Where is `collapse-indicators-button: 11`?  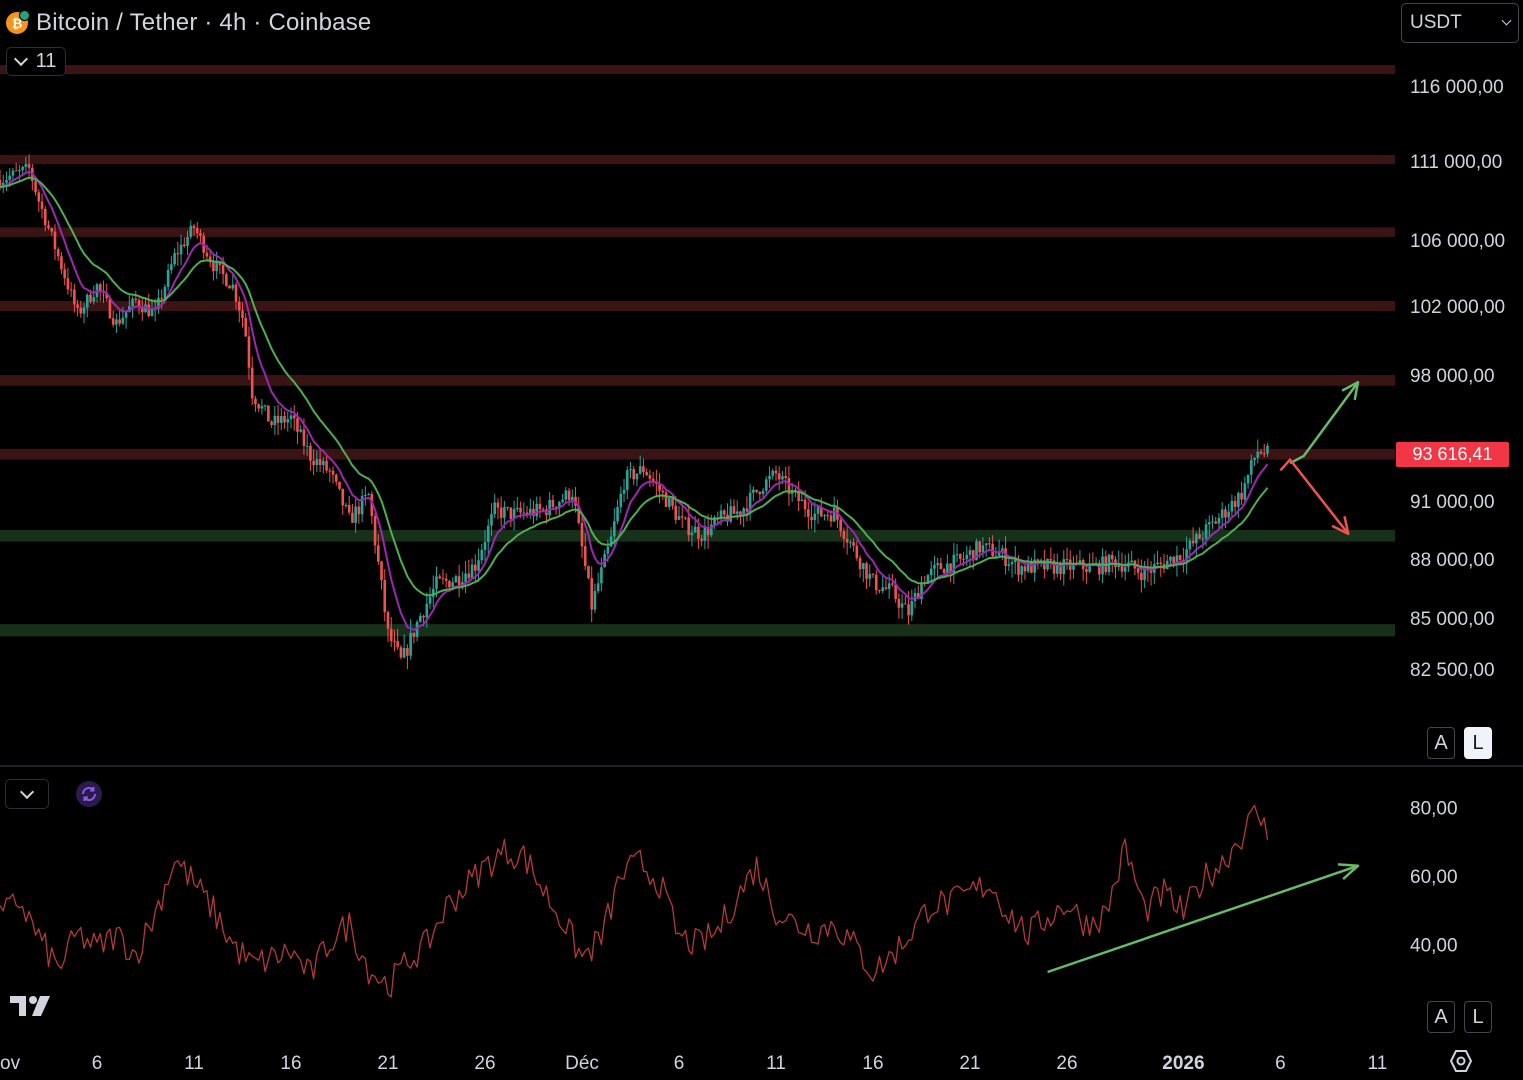
collapse-indicators-button: 11 is located at coordinates (36, 61).